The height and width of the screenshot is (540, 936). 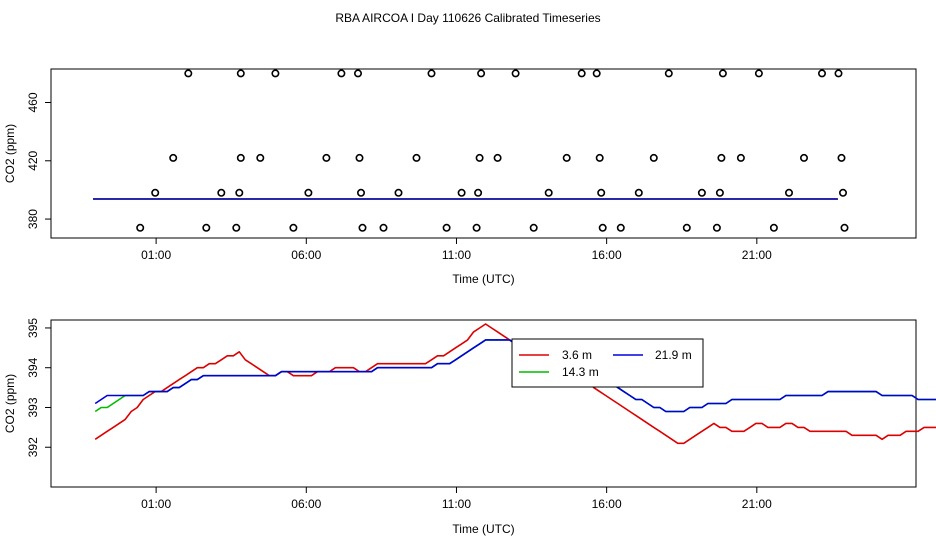 What do you see at coordinates (33, 160) in the screenshot?
I see `y-tick-label: 420` at bounding box center [33, 160].